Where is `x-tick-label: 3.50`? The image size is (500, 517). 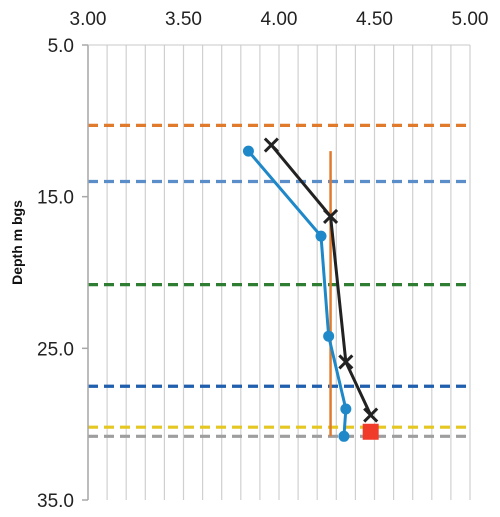 x-tick-label: 3.50 is located at coordinates (183, 19).